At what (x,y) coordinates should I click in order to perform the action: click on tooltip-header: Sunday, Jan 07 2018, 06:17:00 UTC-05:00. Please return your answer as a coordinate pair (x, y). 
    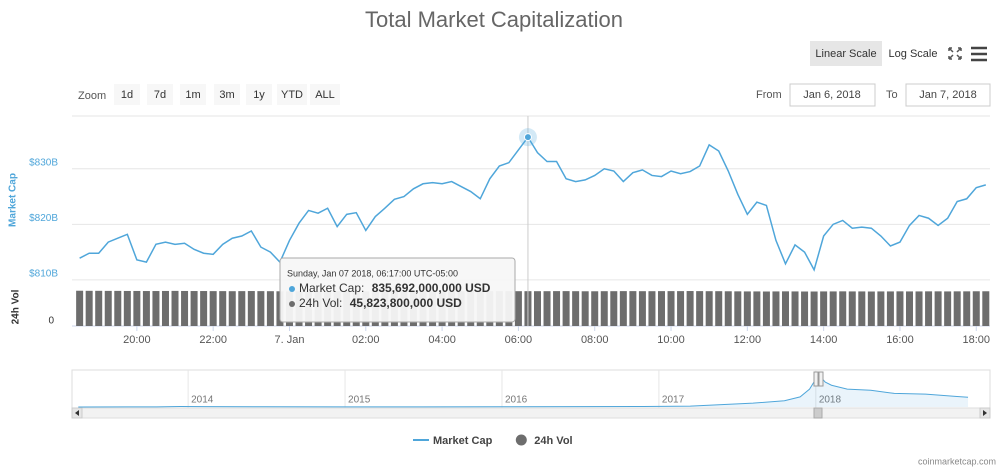
    Looking at the image, I should click on (372, 273).